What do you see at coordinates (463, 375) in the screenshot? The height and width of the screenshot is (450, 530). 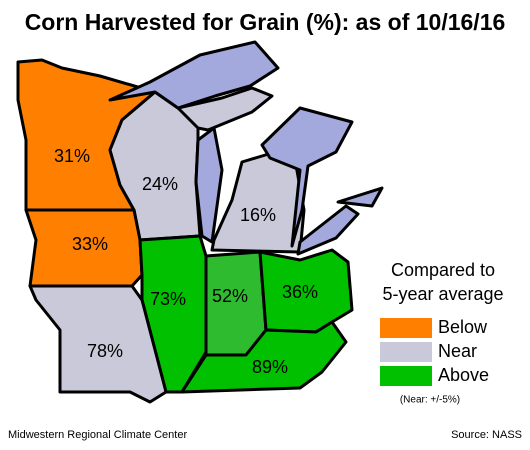 I see `legend-label: Above` at bounding box center [463, 375].